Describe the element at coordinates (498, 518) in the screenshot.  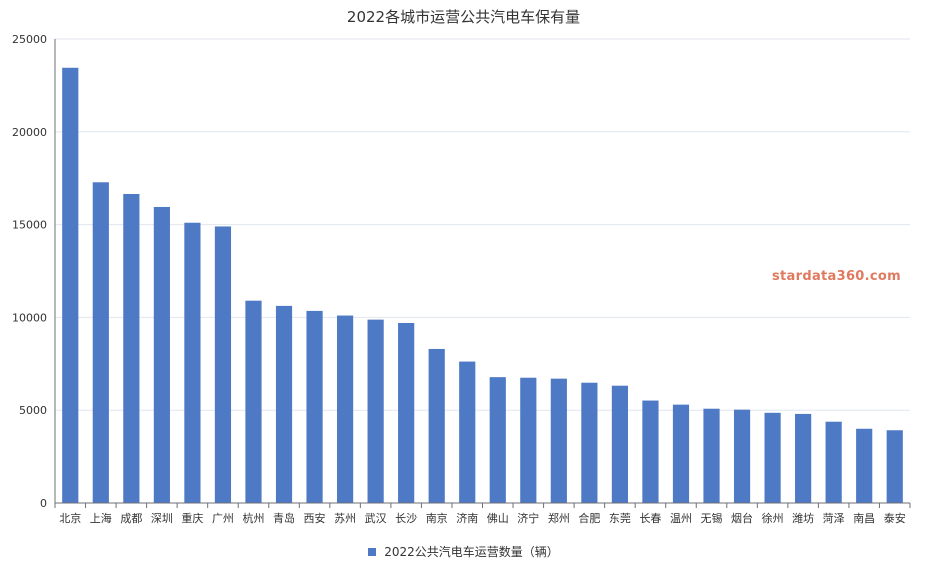
I see `x-tick-label: 佛山` at that location.